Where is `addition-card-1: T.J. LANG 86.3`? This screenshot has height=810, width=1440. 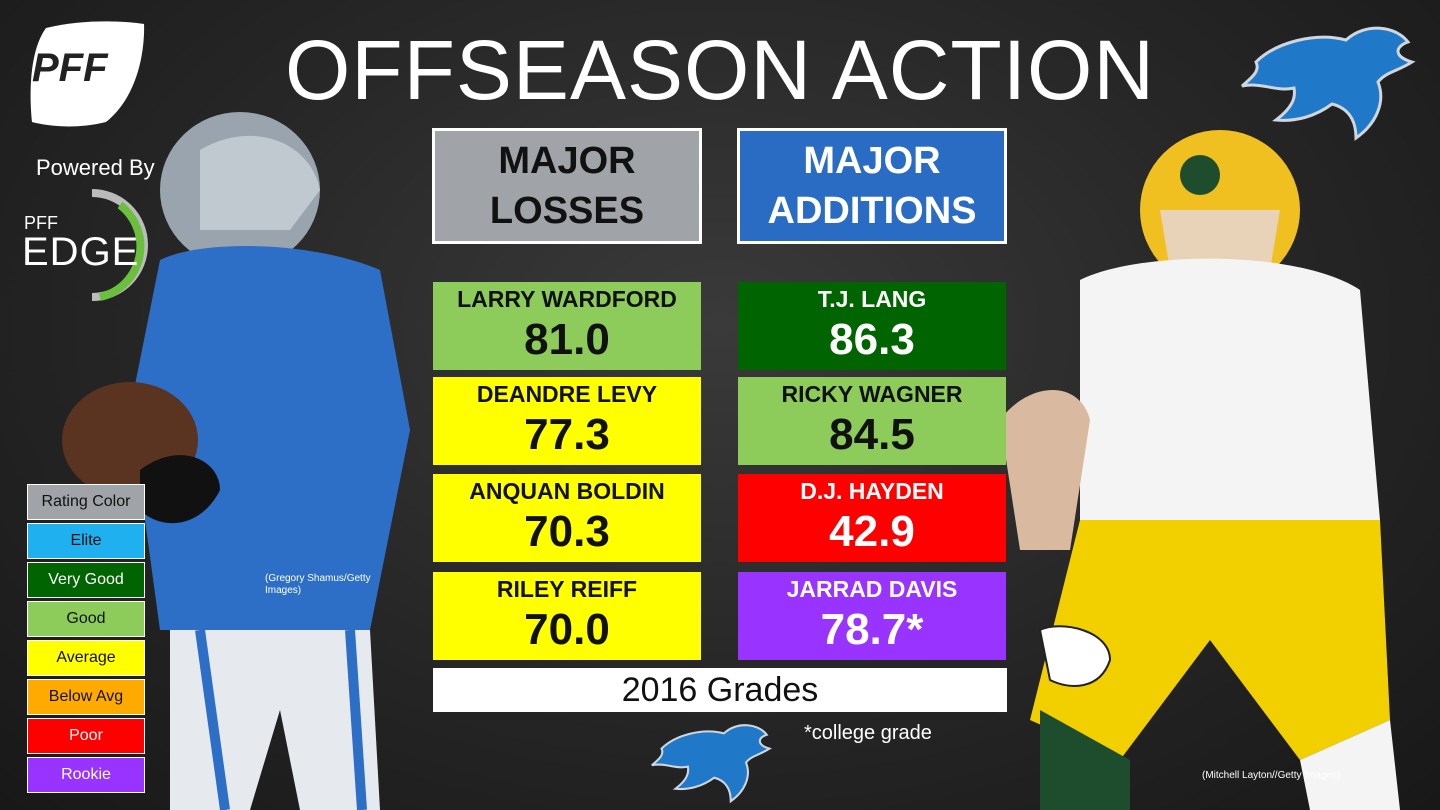
addition-card-1: T.J. LANG 86.3 is located at coordinates (872, 326).